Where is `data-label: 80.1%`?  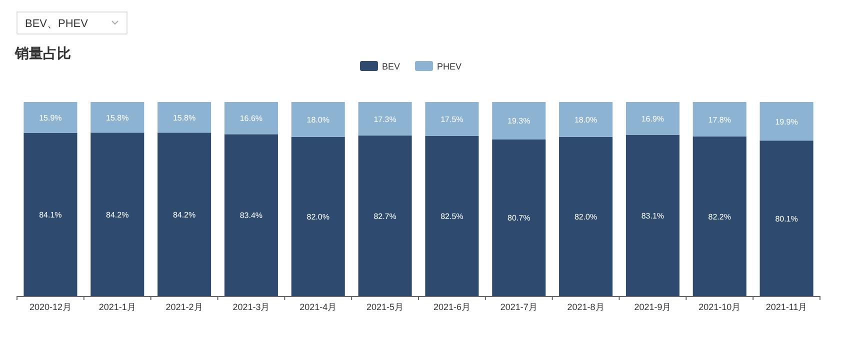
data-label: 80.1% is located at coordinates (786, 219).